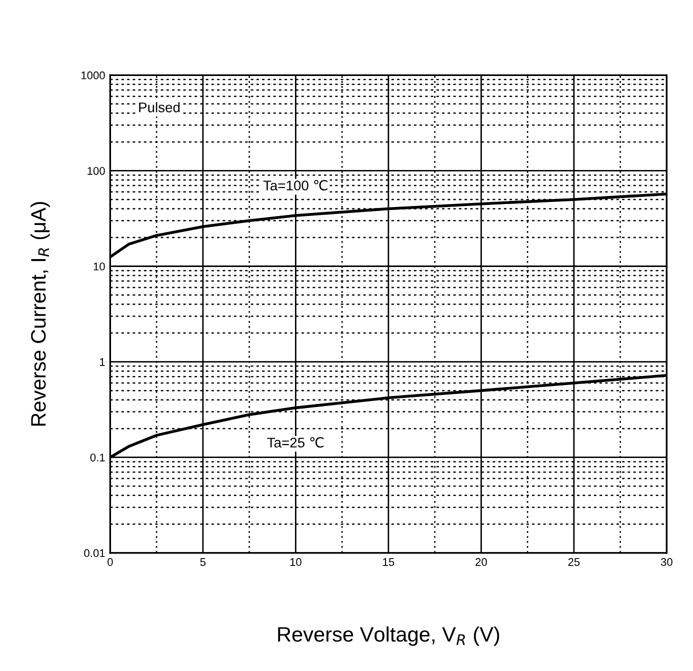 The width and height of the screenshot is (693, 671). Describe the element at coordinates (102, 362) in the screenshot. I see `y-tick-label: 1` at that location.